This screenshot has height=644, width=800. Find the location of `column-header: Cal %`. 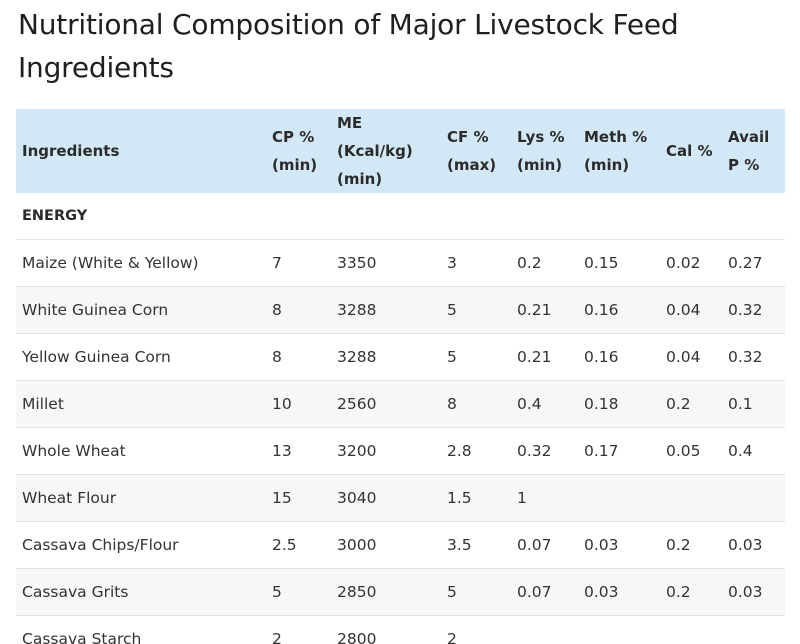

column-header: Cal % is located at coordinates (691, 151).